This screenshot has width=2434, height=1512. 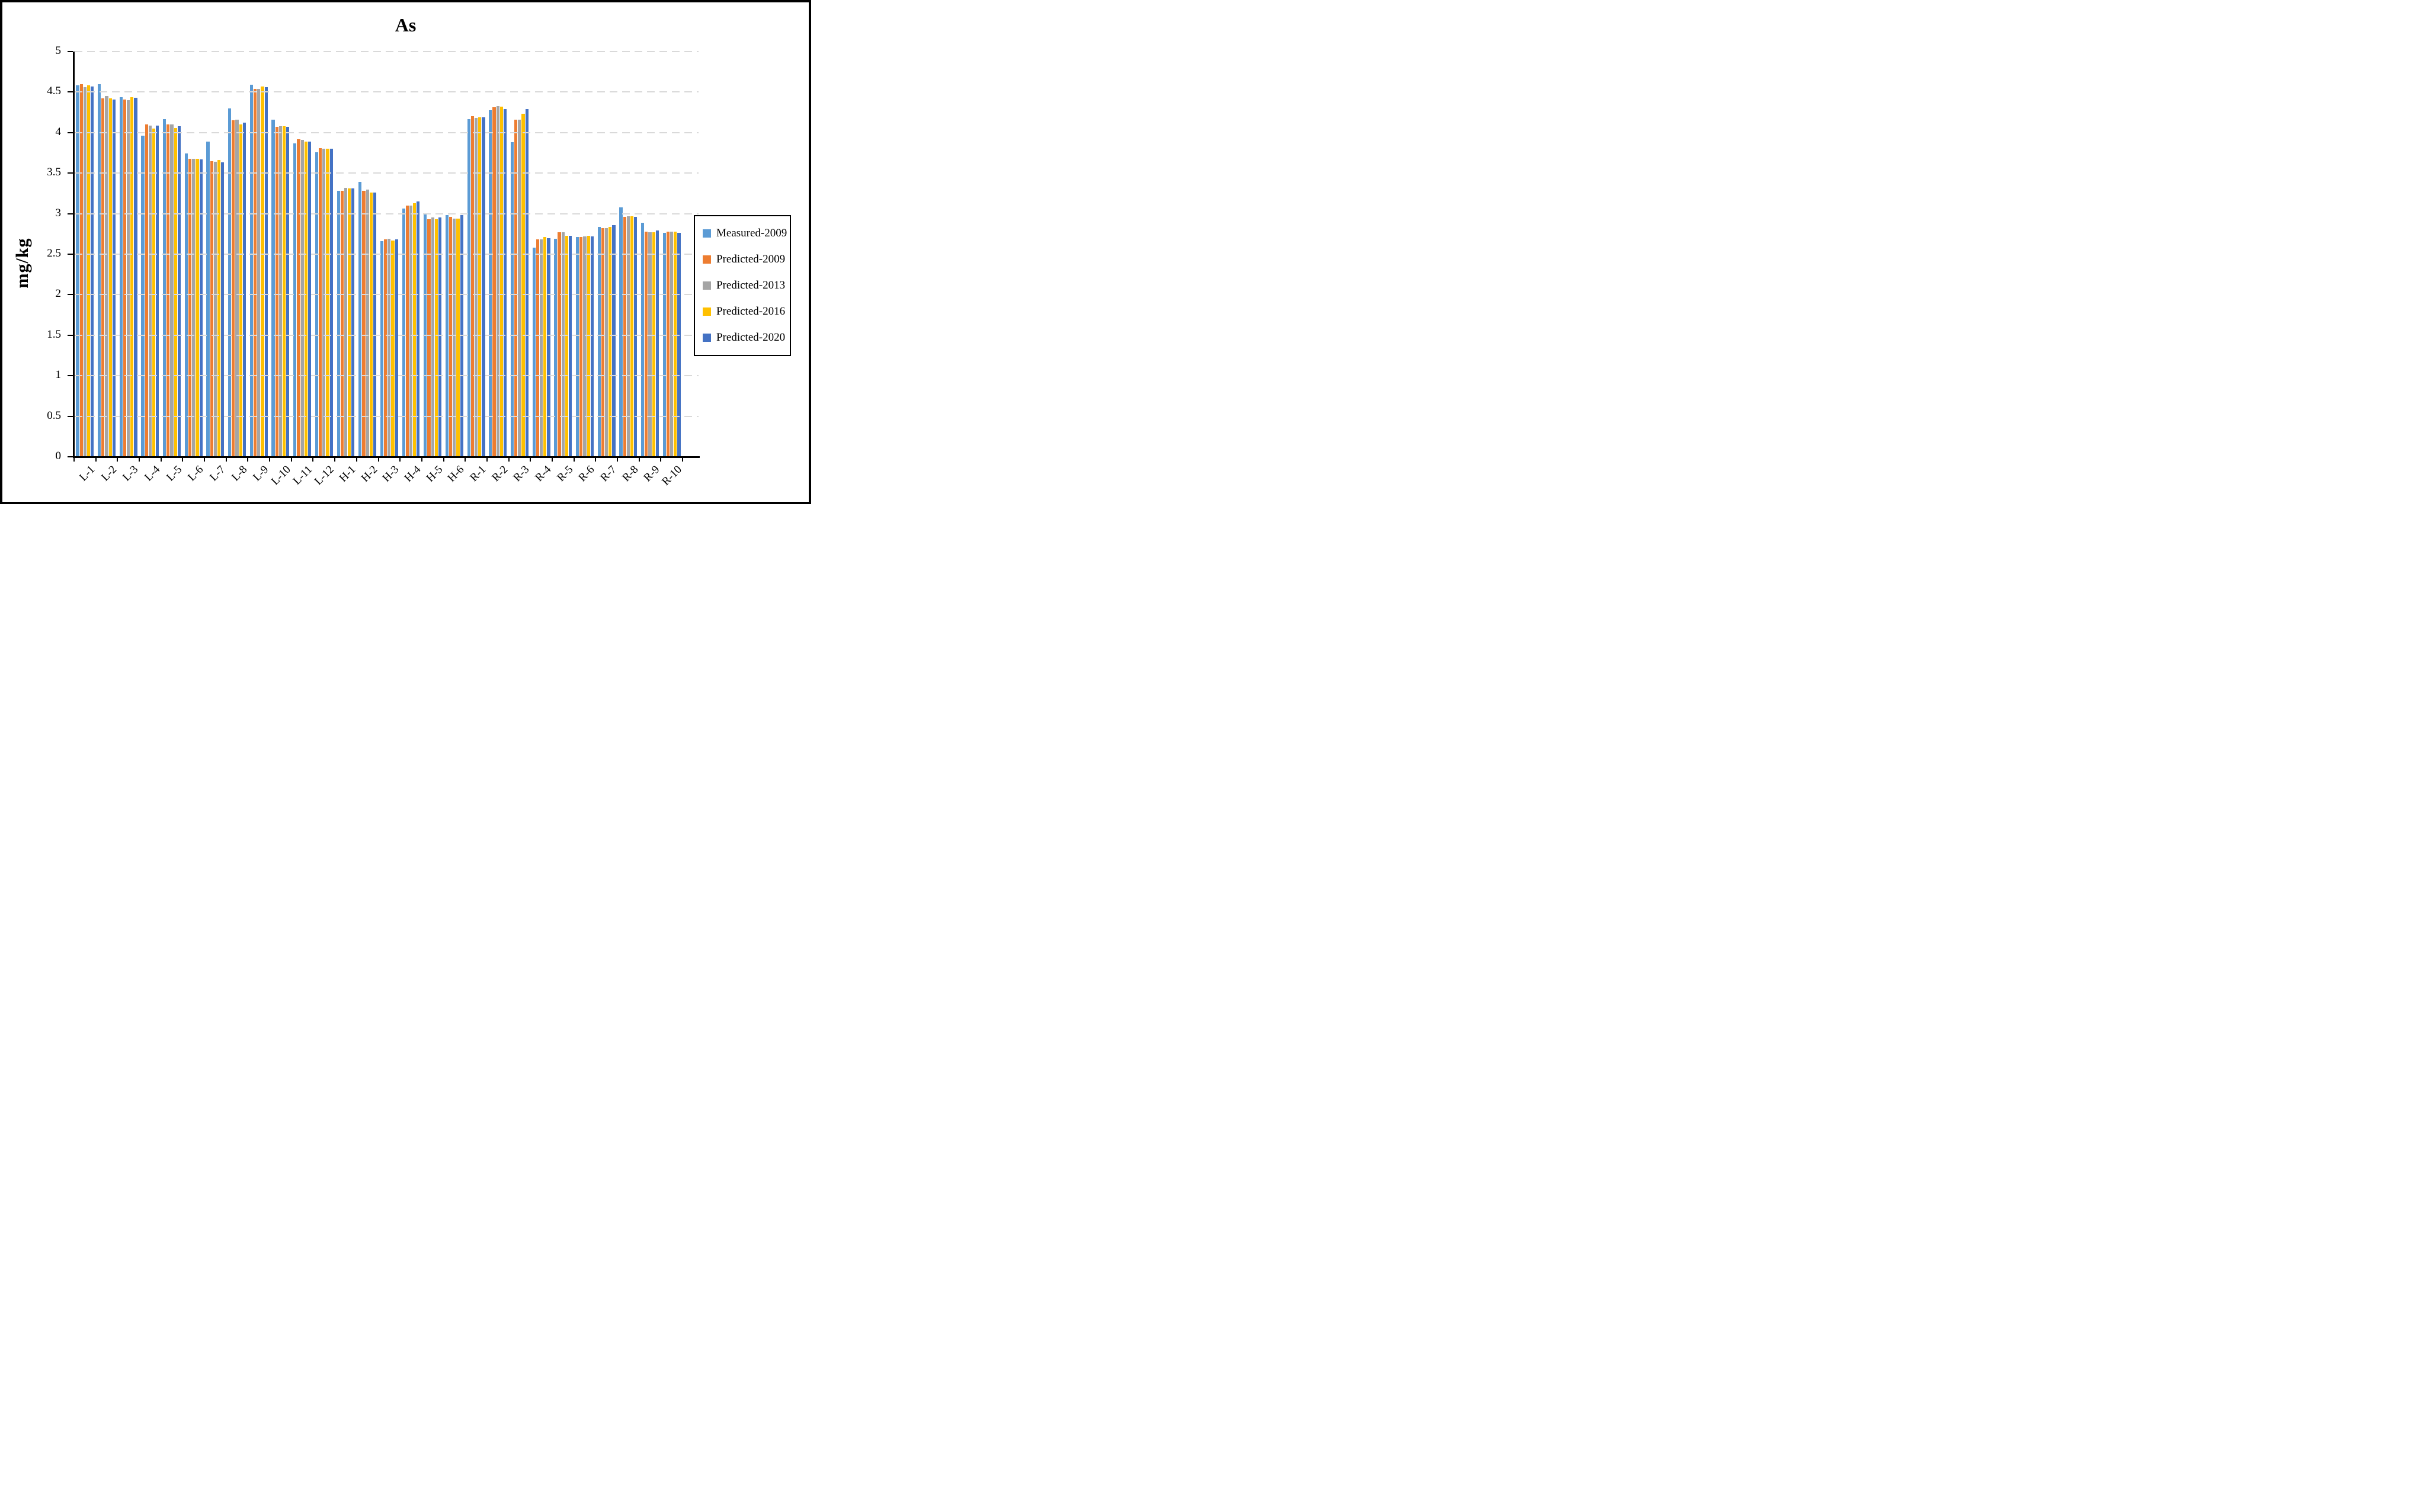 I want to click on legend-item: Predicted-2020, so click(x=744, y=338).